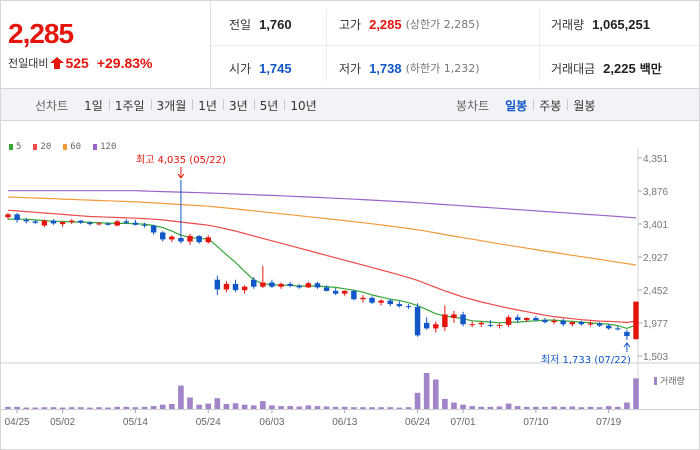 This screenshot has height=450, width=700. I want to click on high-price: 고가 2,285 (상한가 2,285), so click(409, 24).